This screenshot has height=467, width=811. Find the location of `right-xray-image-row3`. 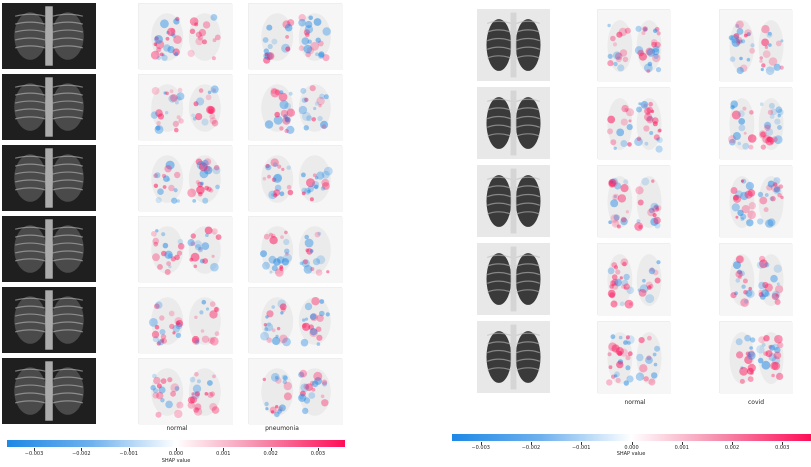

right-xray-image-row3 is located at coordinates (513, 201).